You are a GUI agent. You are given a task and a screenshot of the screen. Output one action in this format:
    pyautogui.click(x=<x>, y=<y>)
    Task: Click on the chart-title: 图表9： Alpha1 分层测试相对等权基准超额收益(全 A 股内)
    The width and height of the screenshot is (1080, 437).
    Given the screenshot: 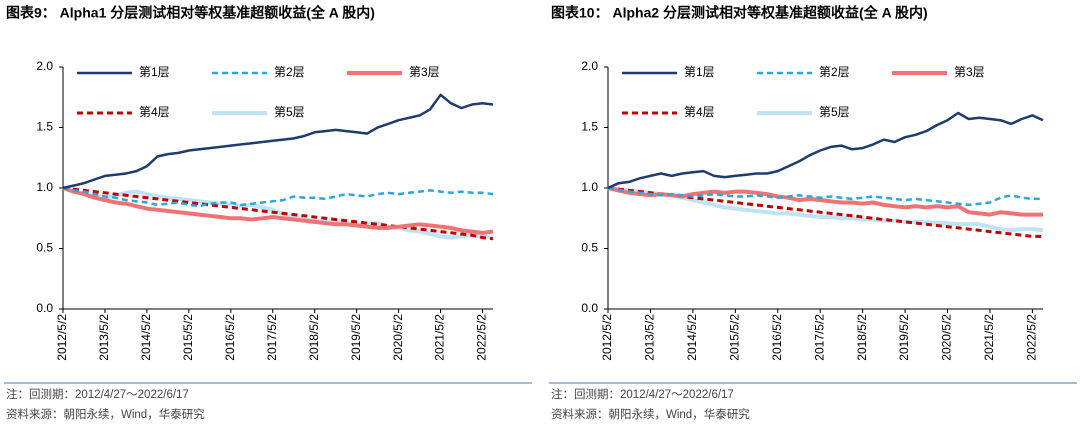 What is the action you would take?
    pyautogui.click(x=190, y=13)
    